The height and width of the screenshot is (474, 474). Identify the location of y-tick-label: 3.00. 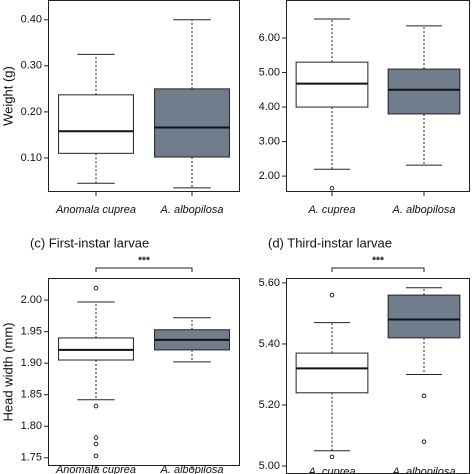
(269, 141).